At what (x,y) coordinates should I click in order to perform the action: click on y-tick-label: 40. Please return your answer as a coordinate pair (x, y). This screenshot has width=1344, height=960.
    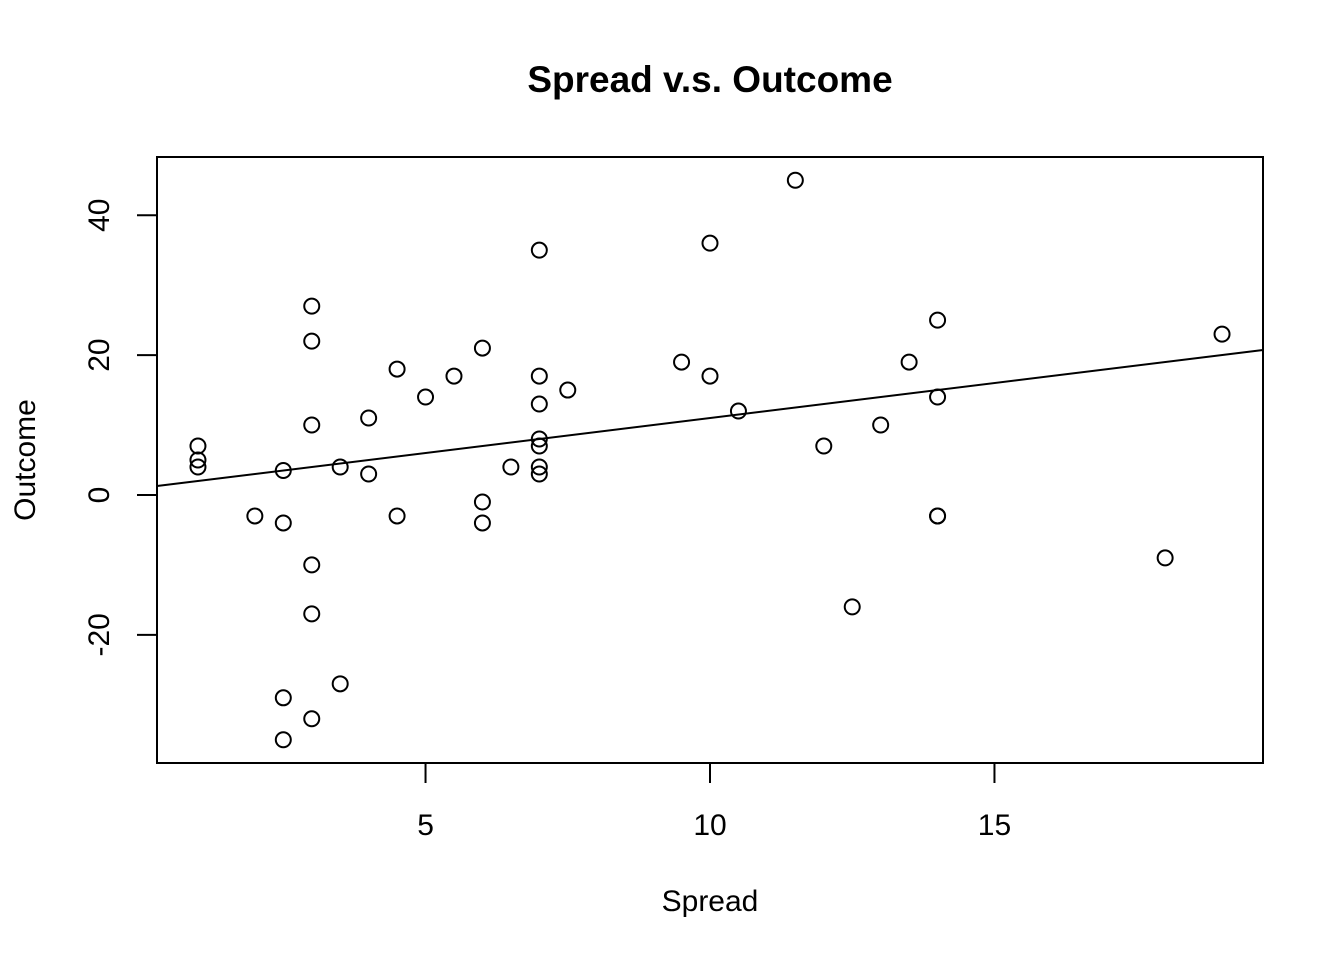
    Looking at the image, I should click on (99, 215).